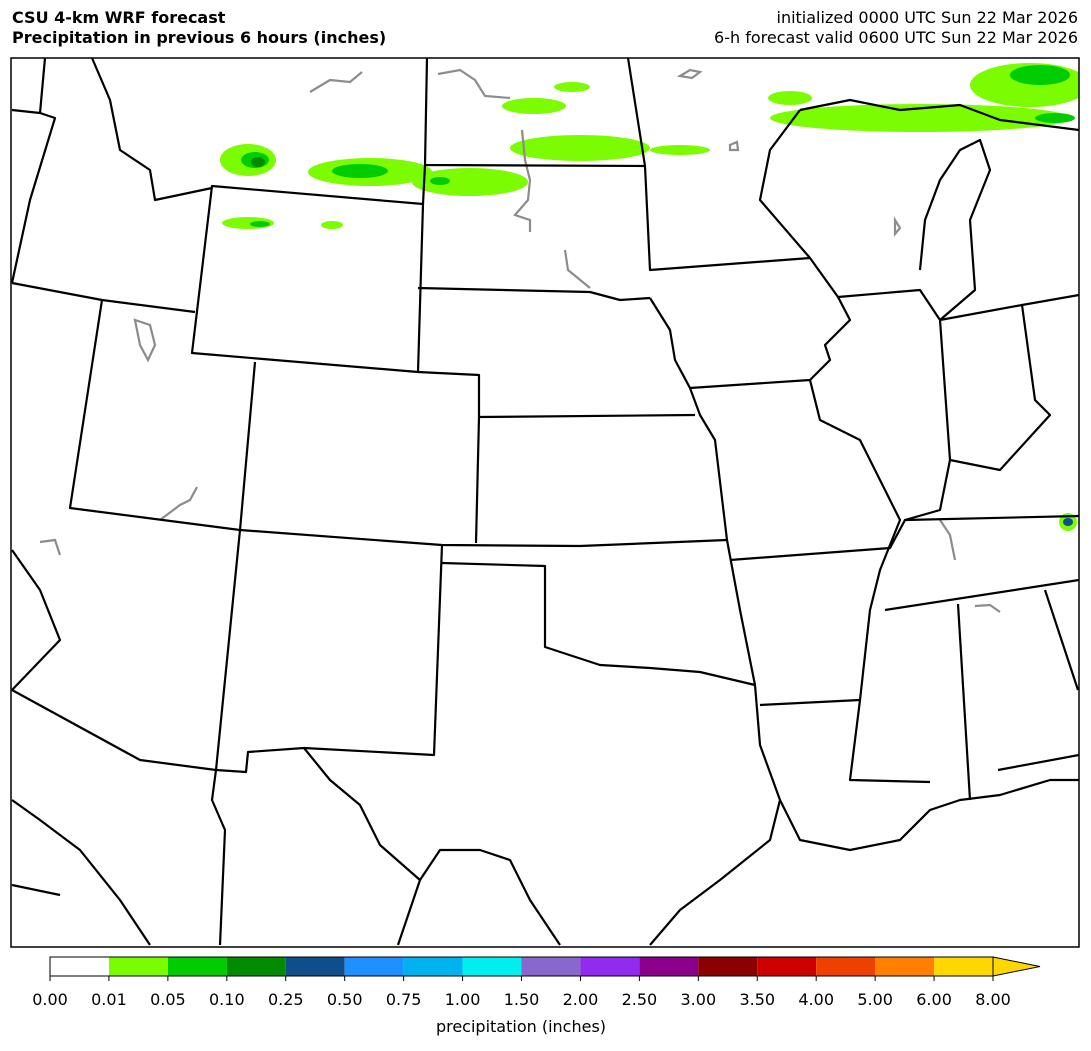 The height and width of the screenshot is (1051, 1091). What do you see at coordinates (109, 999) in the screenshot?
I see `colorbar-tick-label: 0.01` at bounding box center [109, 999].